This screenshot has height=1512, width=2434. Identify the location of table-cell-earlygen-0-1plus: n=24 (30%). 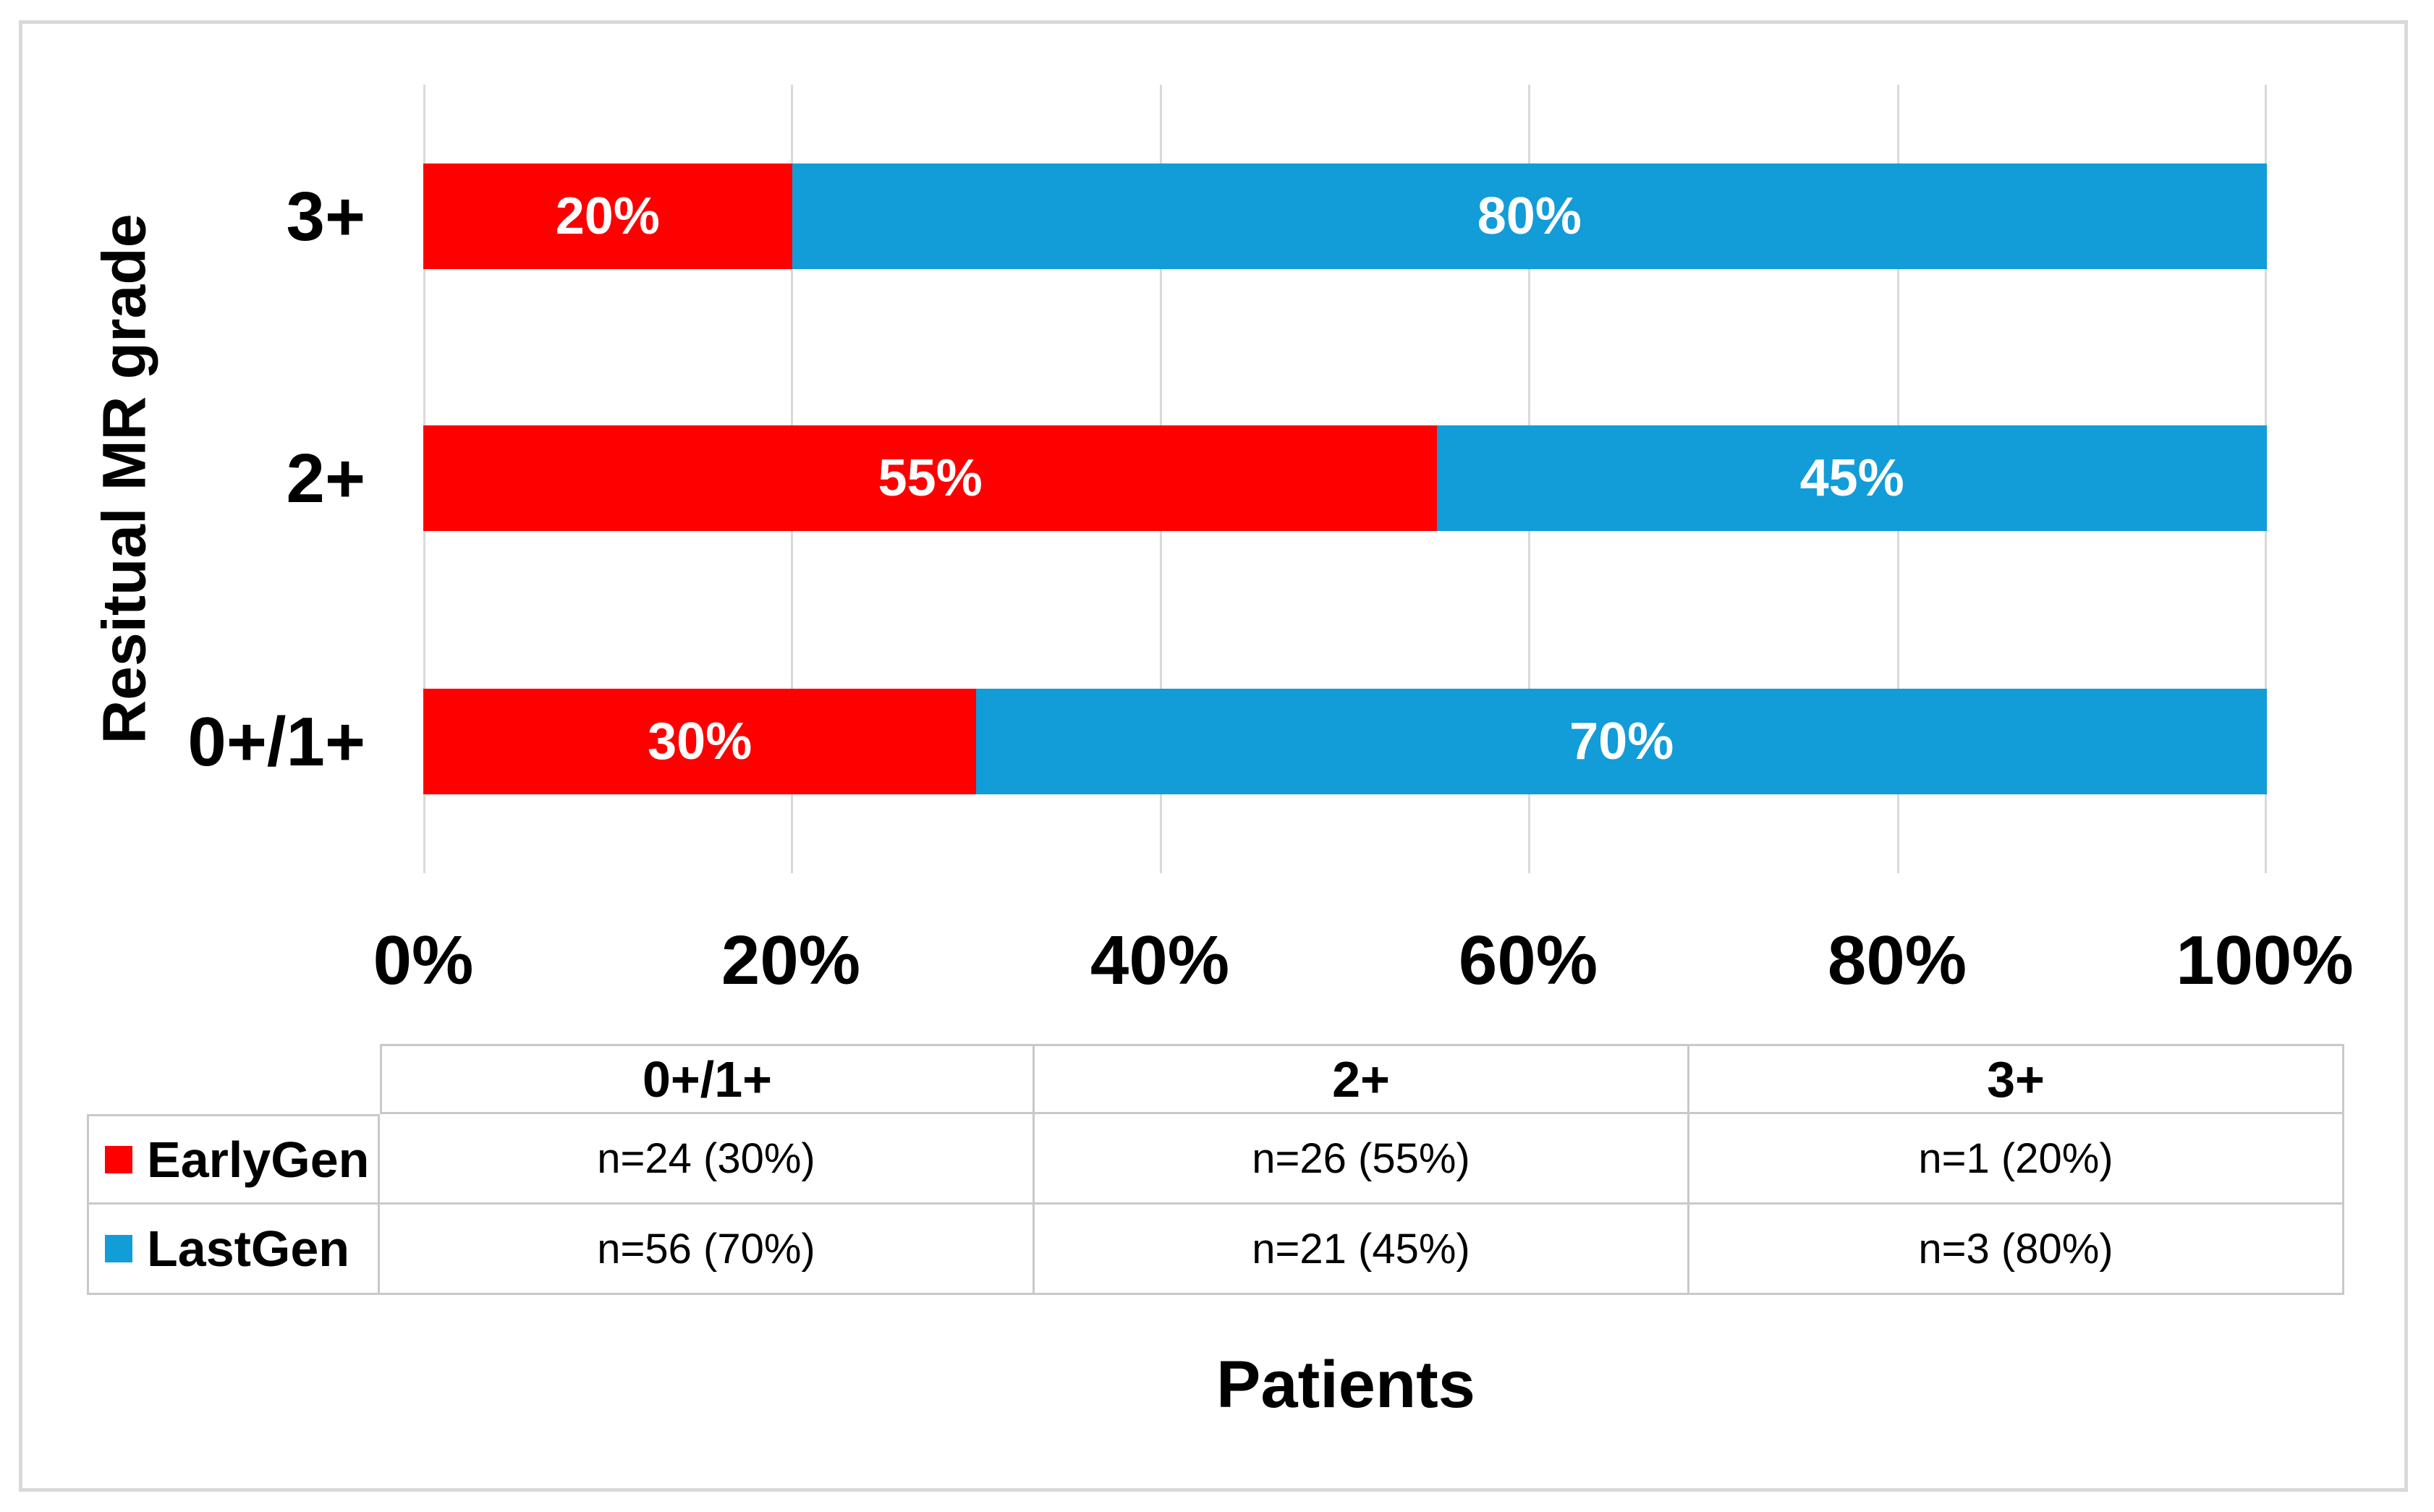
(707, 1159).